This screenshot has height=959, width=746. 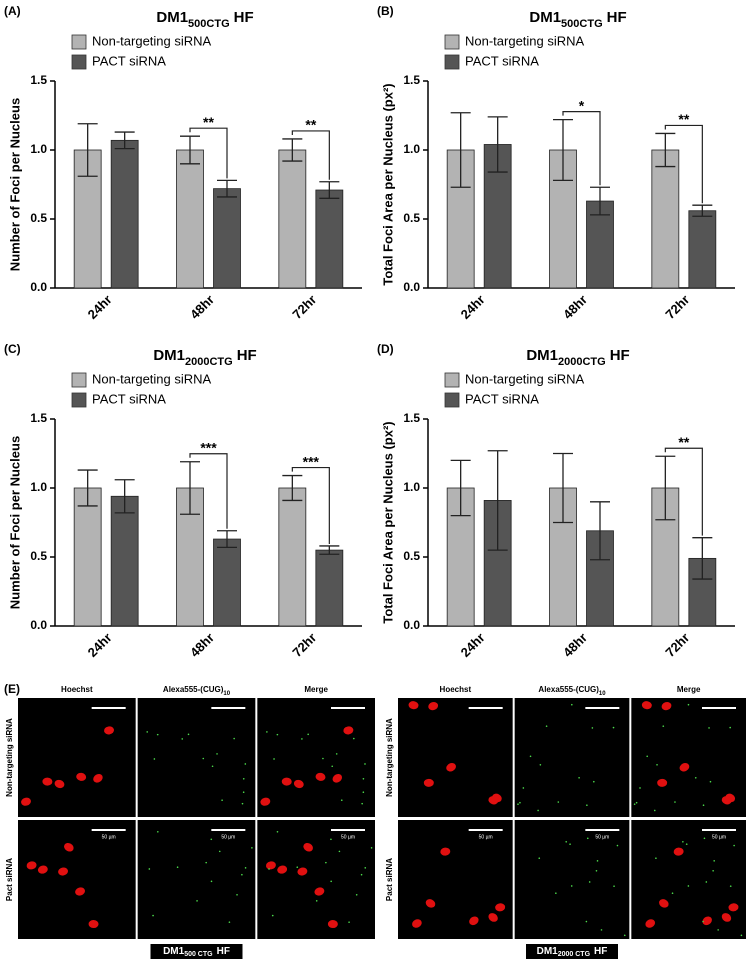 What do you see at coordinates (456, 689) in the screenshot?
I see `column-header: Hoechst` at bounding box center [456, 689].